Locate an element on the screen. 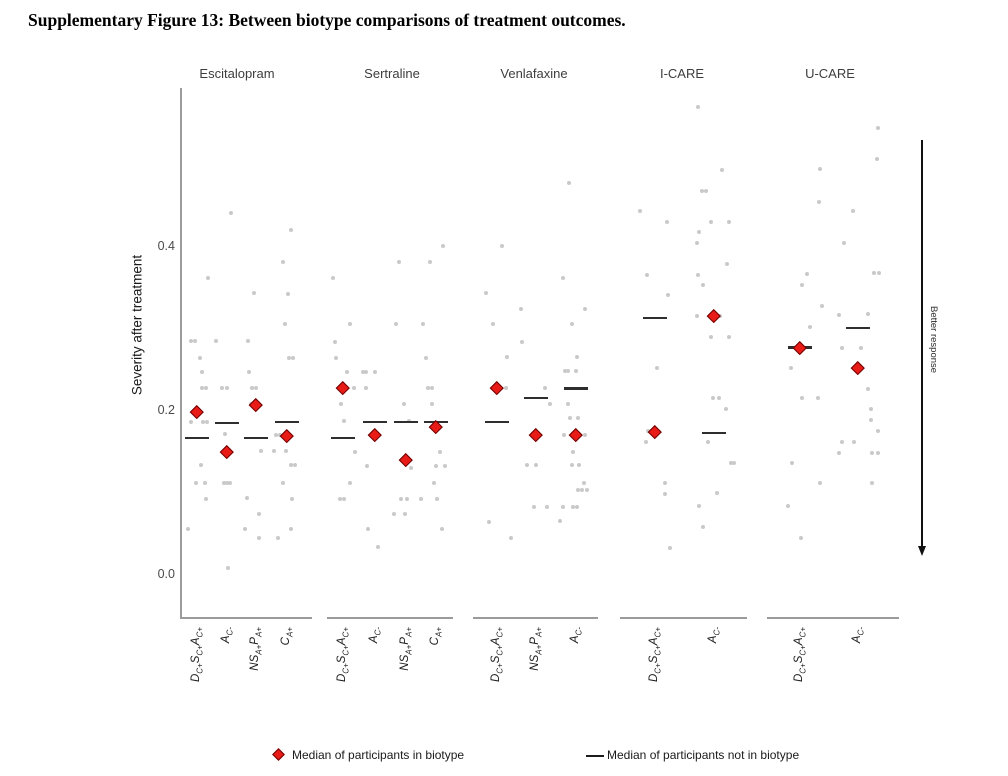  x-category-label: DC+SC+AC+ is located at coordinates (655, 655).